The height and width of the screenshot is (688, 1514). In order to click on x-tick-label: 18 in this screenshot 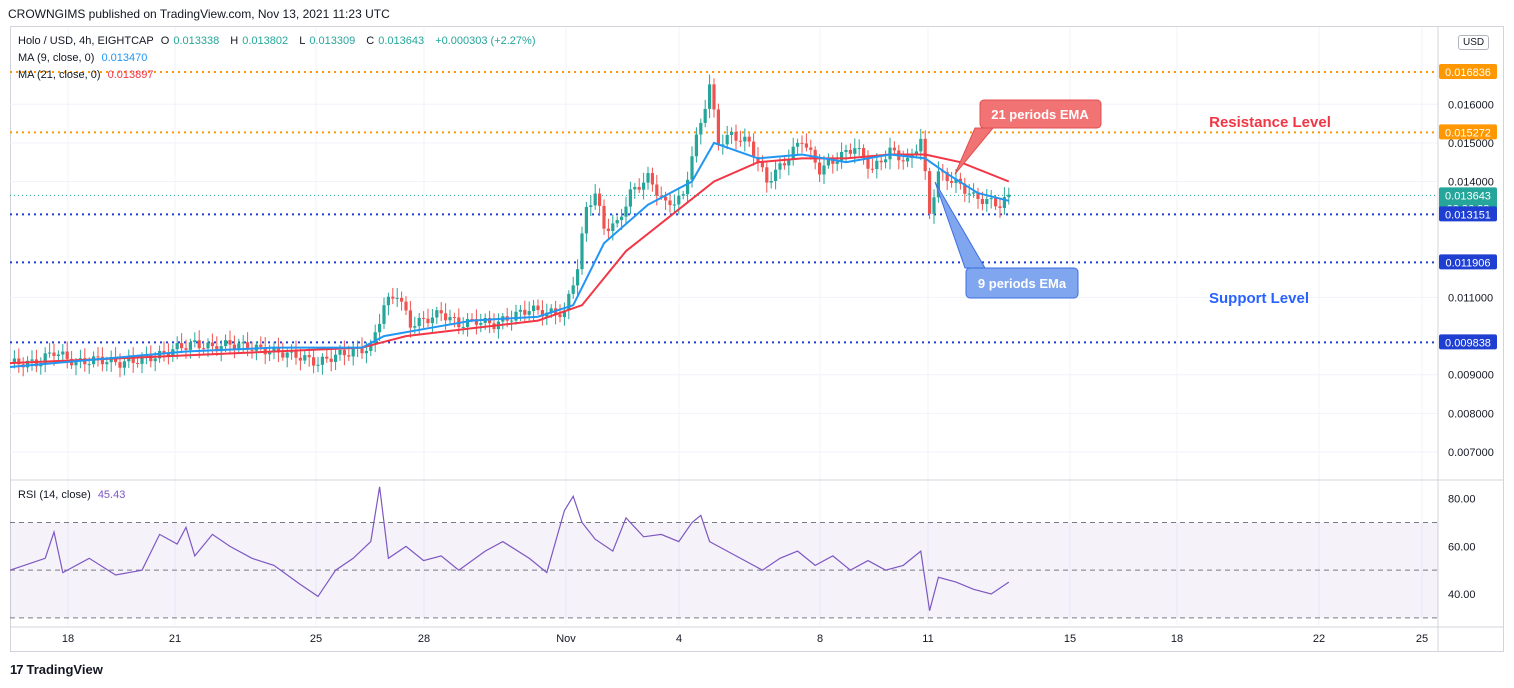, I will do `click(1177, 639)`.